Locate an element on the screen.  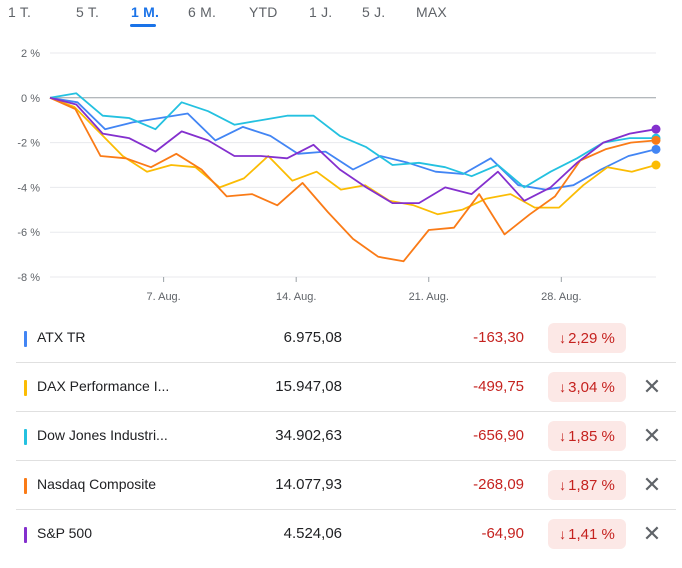
tab-6-m: 6 M. is located at coordinates (202, 12).